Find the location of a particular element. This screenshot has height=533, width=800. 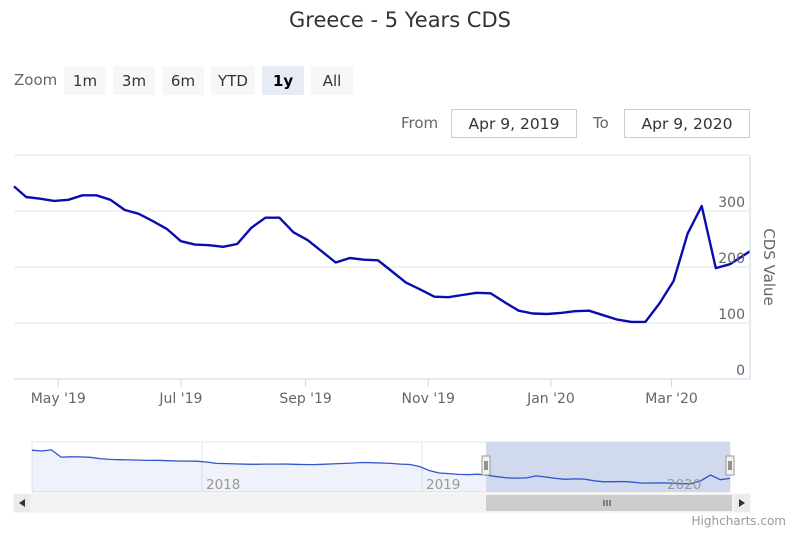

x-tick-label: Jul '19 is located at coordinates (180, 399).